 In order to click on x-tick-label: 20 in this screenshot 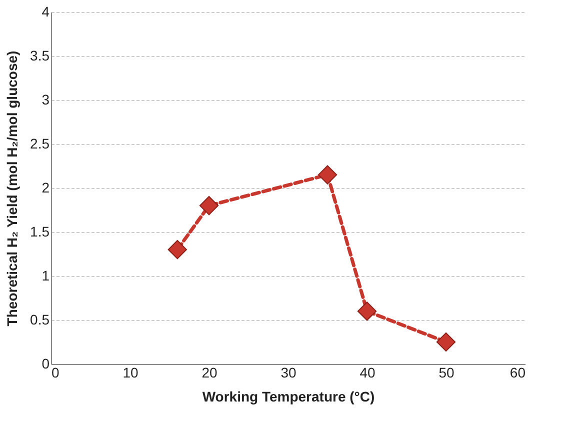, I will do `click(210, 372)`.